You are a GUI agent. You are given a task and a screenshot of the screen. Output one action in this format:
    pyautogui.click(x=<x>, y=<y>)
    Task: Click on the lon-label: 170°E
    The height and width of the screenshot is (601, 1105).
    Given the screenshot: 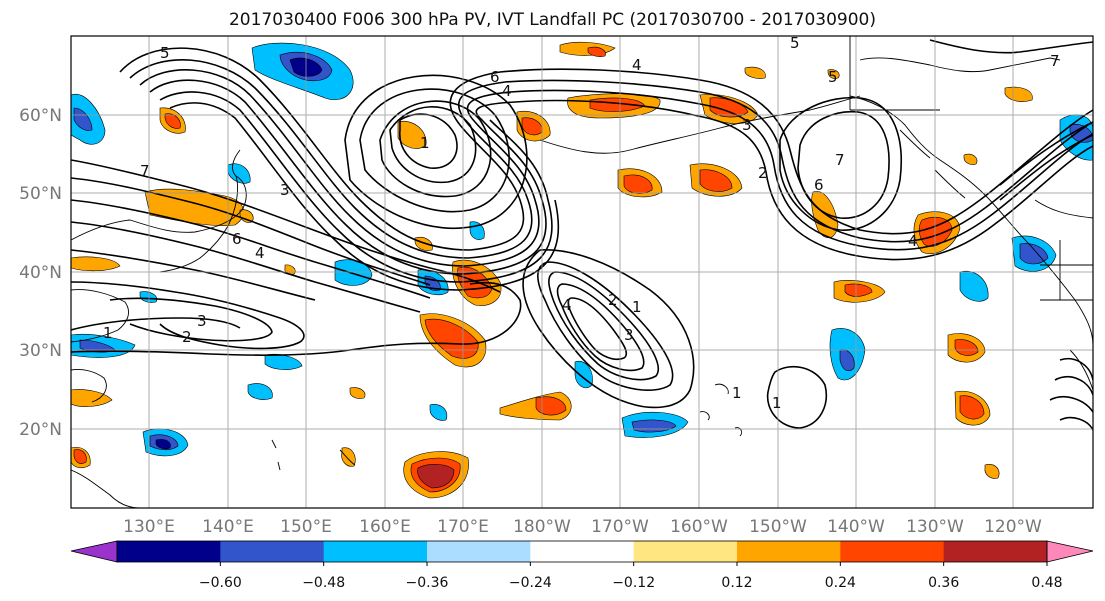 What is the action you would take?
    pyautogui.click(x=463, y=527)
    